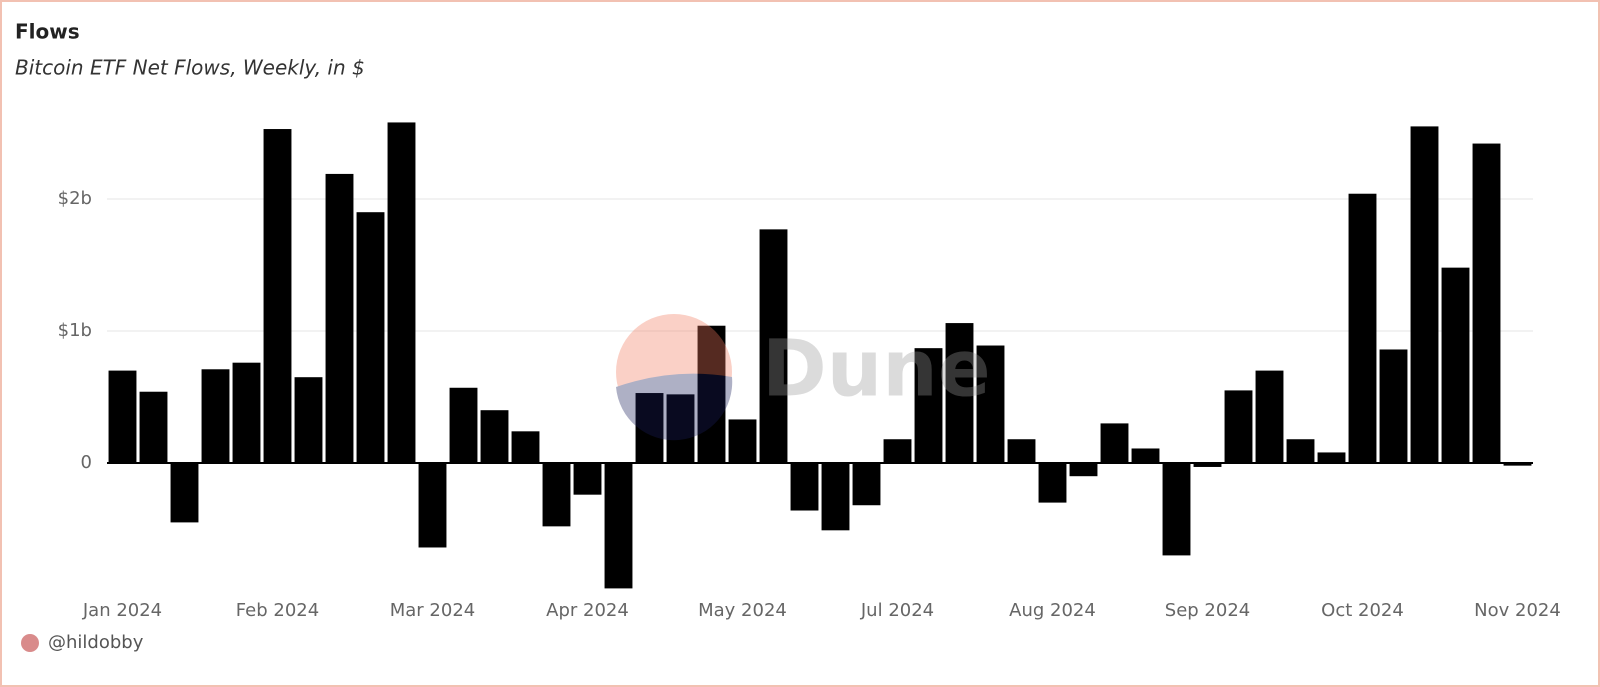  Describe the element at coordinates (1517, 610) in the screenshot. I see `x-tick-label: Nov 2024` at that location.